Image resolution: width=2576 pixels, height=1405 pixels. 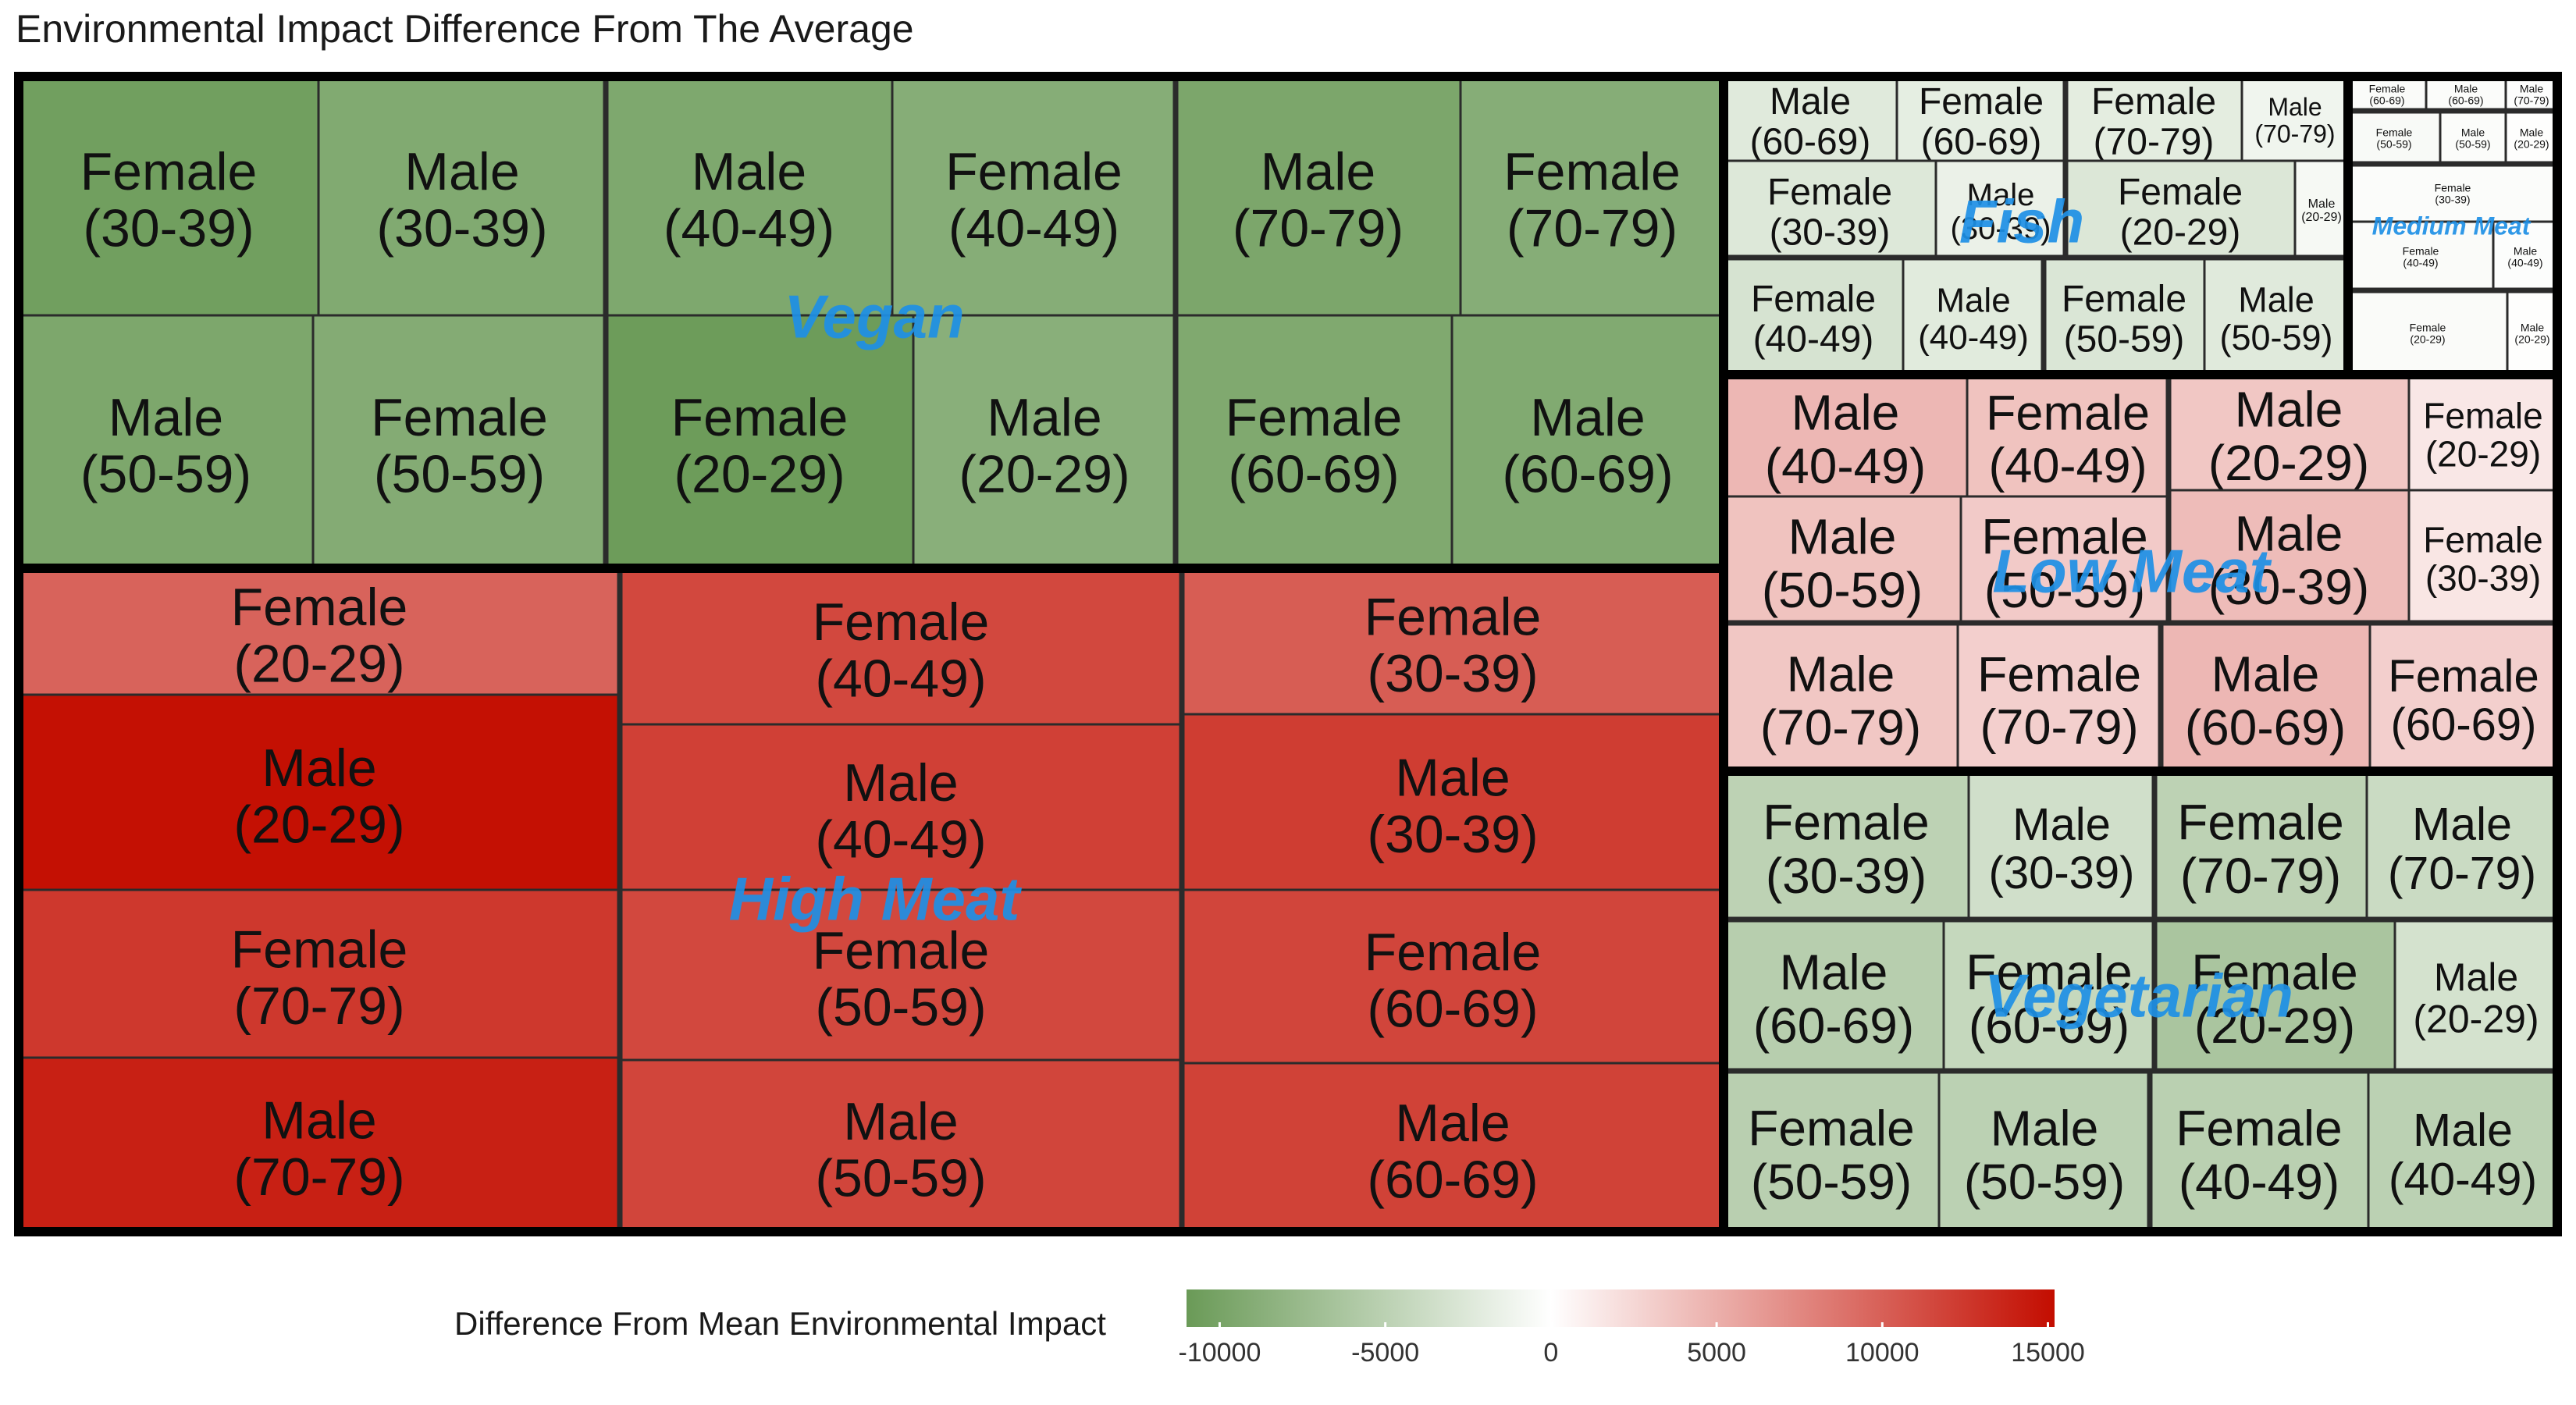 I want to click on legend-colorbar, so click(x=1621, y=1308).